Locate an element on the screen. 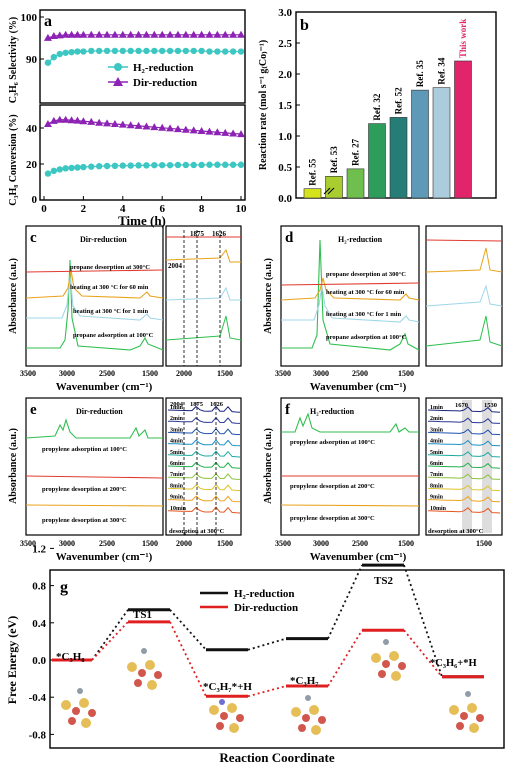 This screenshot has width=510, height=766. g-energy-paths is located at coordinates (268, 630).